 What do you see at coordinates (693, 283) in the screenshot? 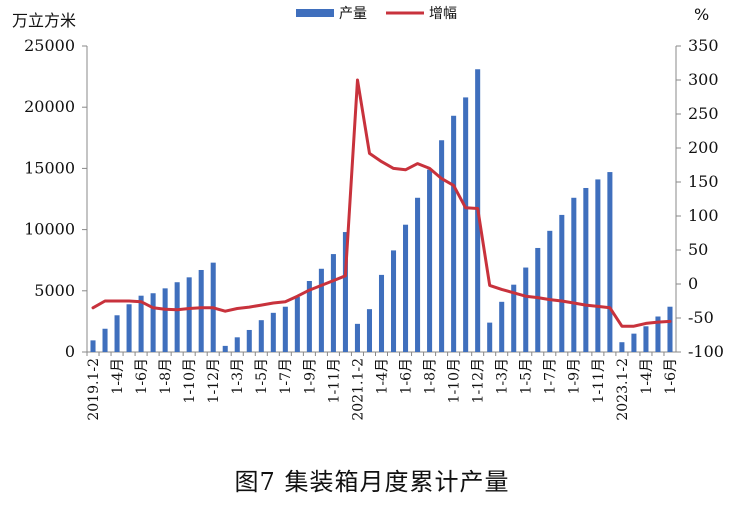
I see `y-right-tick-label: 0` at bounding box center [693, 283].